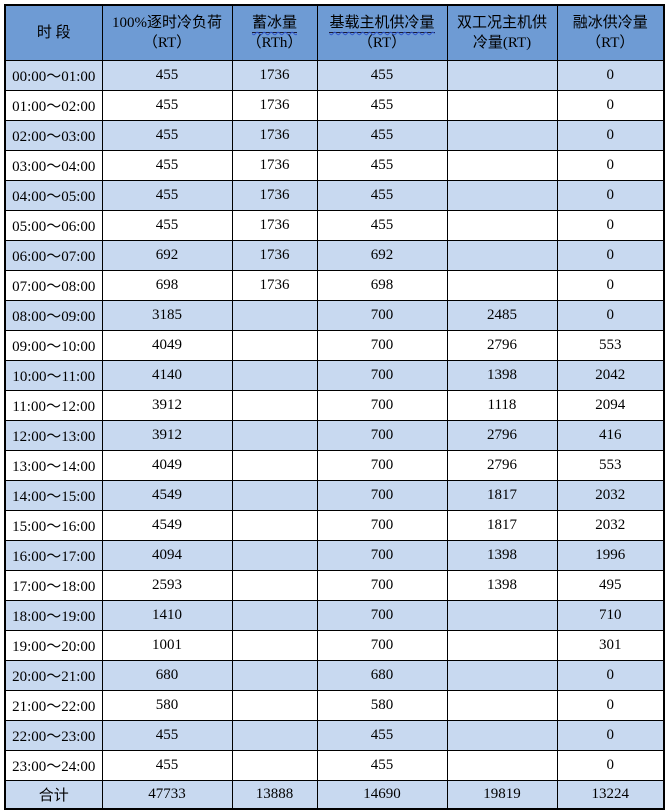 This screenshot has width=667, height=810. What do you see at coordinates (334, 615) in the screenshot?
I see `table-row: 18:00～19:00 1410 700 710` at bounding box center [334, 615].